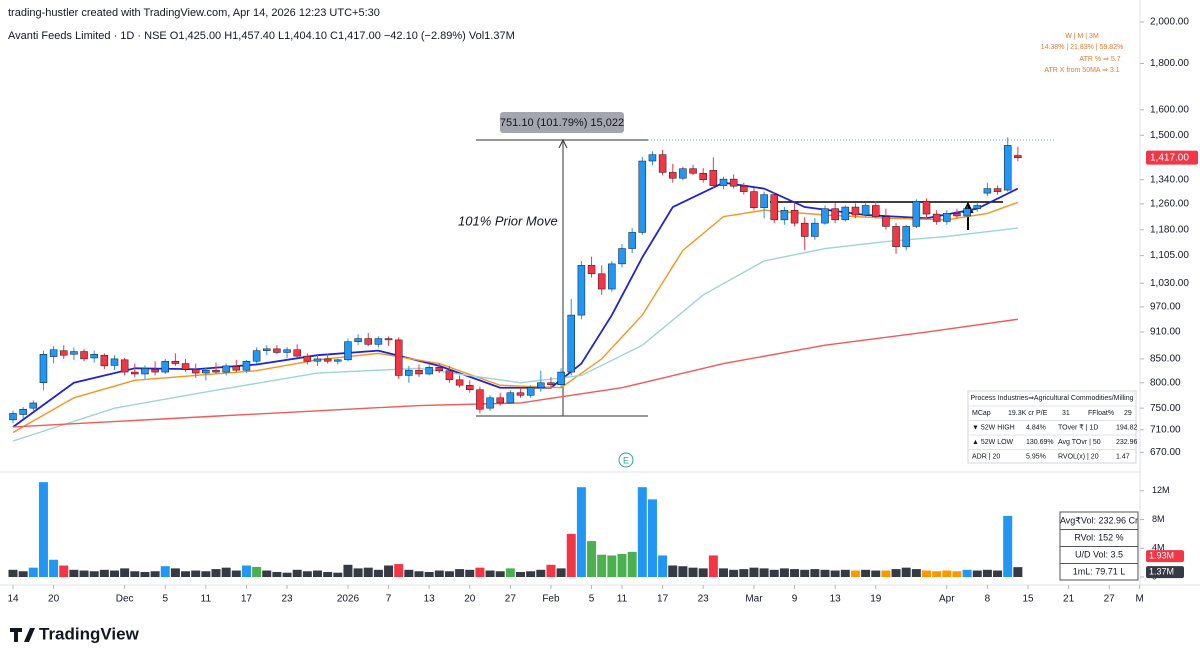 The width and height of the screenshot is (1200, 659). What do you see at coordinates (22, 635) in the screenshot?
I see `logo-icon` at bounding box center [22, 635].